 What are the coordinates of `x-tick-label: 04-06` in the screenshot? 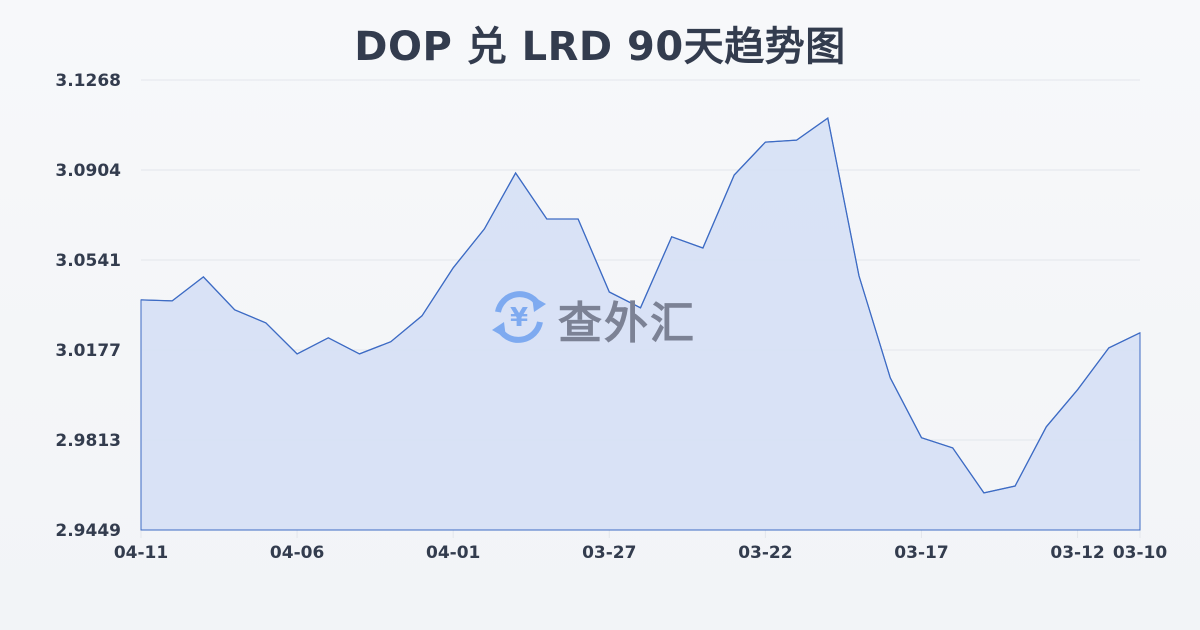 It's located at (297, 553).